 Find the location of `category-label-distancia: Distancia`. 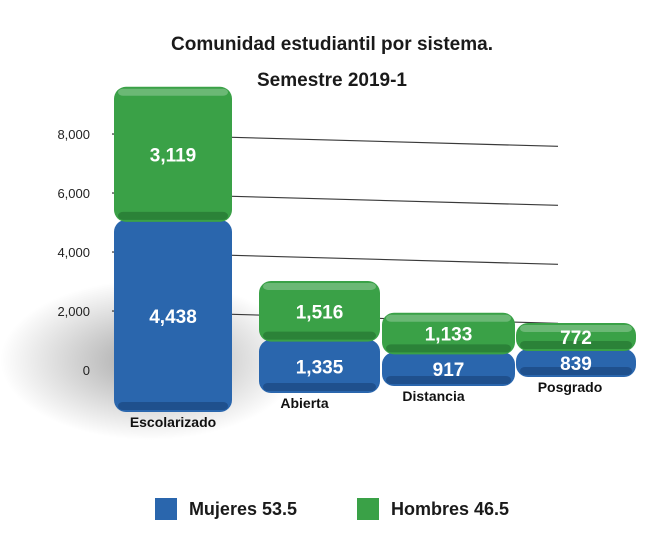

category-label-distancia: Distancia is located at coordinates (433, 396).